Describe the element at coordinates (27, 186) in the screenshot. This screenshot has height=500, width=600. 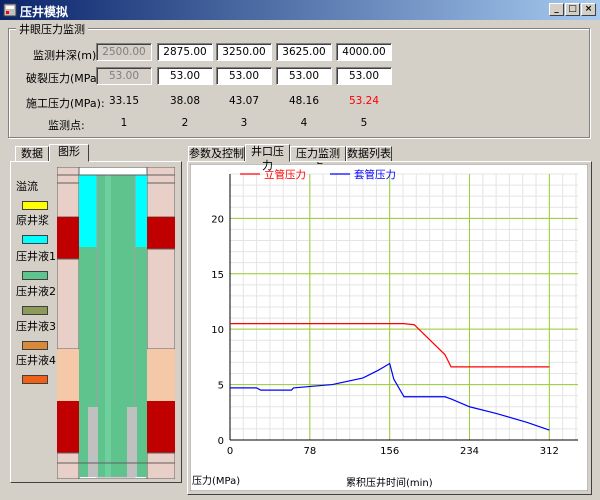
I see `legend-label-1: 溢流` at that location.